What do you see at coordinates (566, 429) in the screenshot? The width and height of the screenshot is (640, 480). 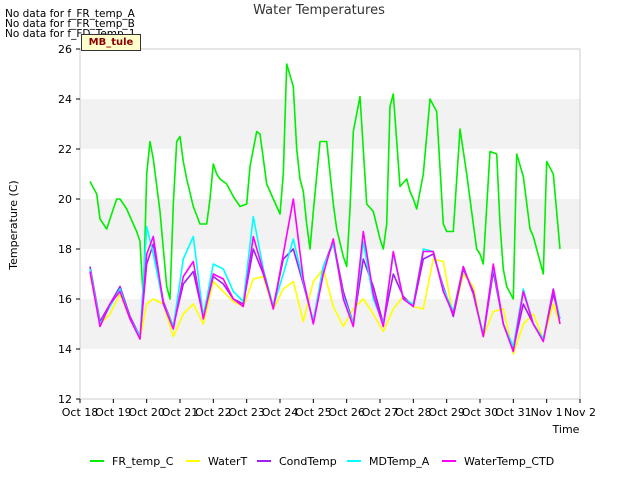 I see `x-axis-label: Time` at bounding box center [566, 429].